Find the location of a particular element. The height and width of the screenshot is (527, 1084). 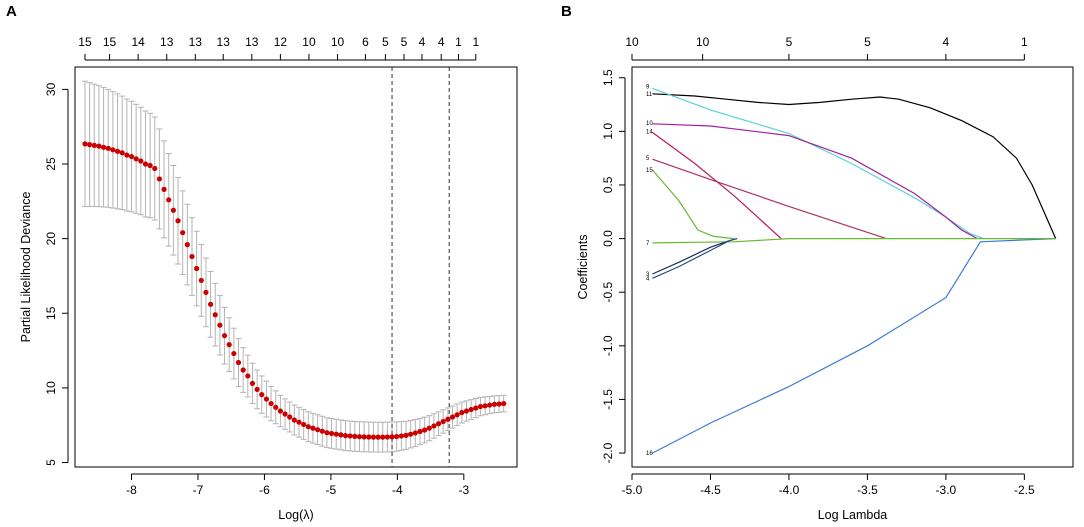

coefficient-label: 11 is located at coordinates (649, 95).